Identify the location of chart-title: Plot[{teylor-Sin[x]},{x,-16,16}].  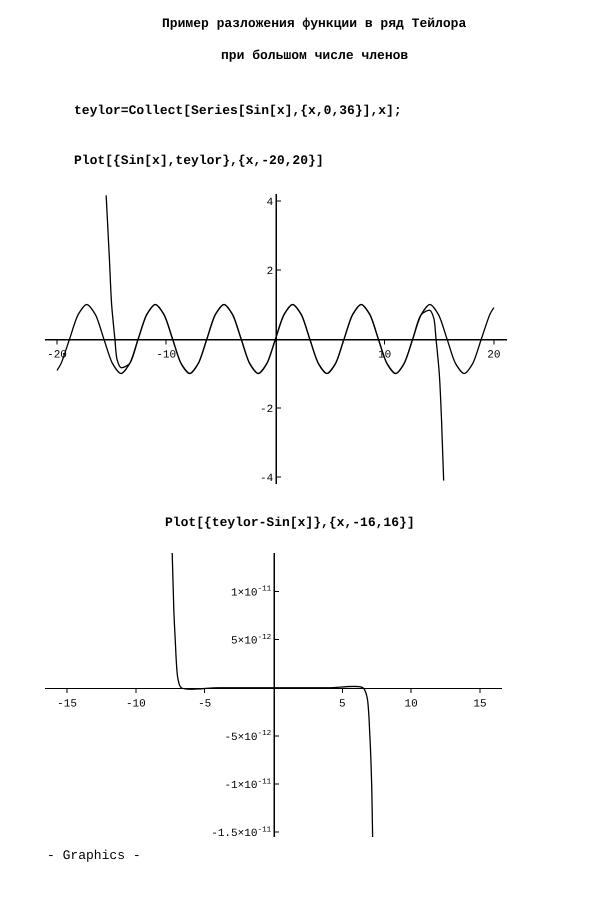
(290, 522).